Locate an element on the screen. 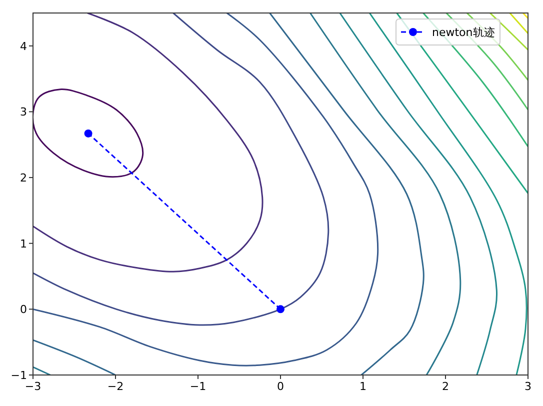  y-tick-label: 4 is located at coordinates (23, 46).